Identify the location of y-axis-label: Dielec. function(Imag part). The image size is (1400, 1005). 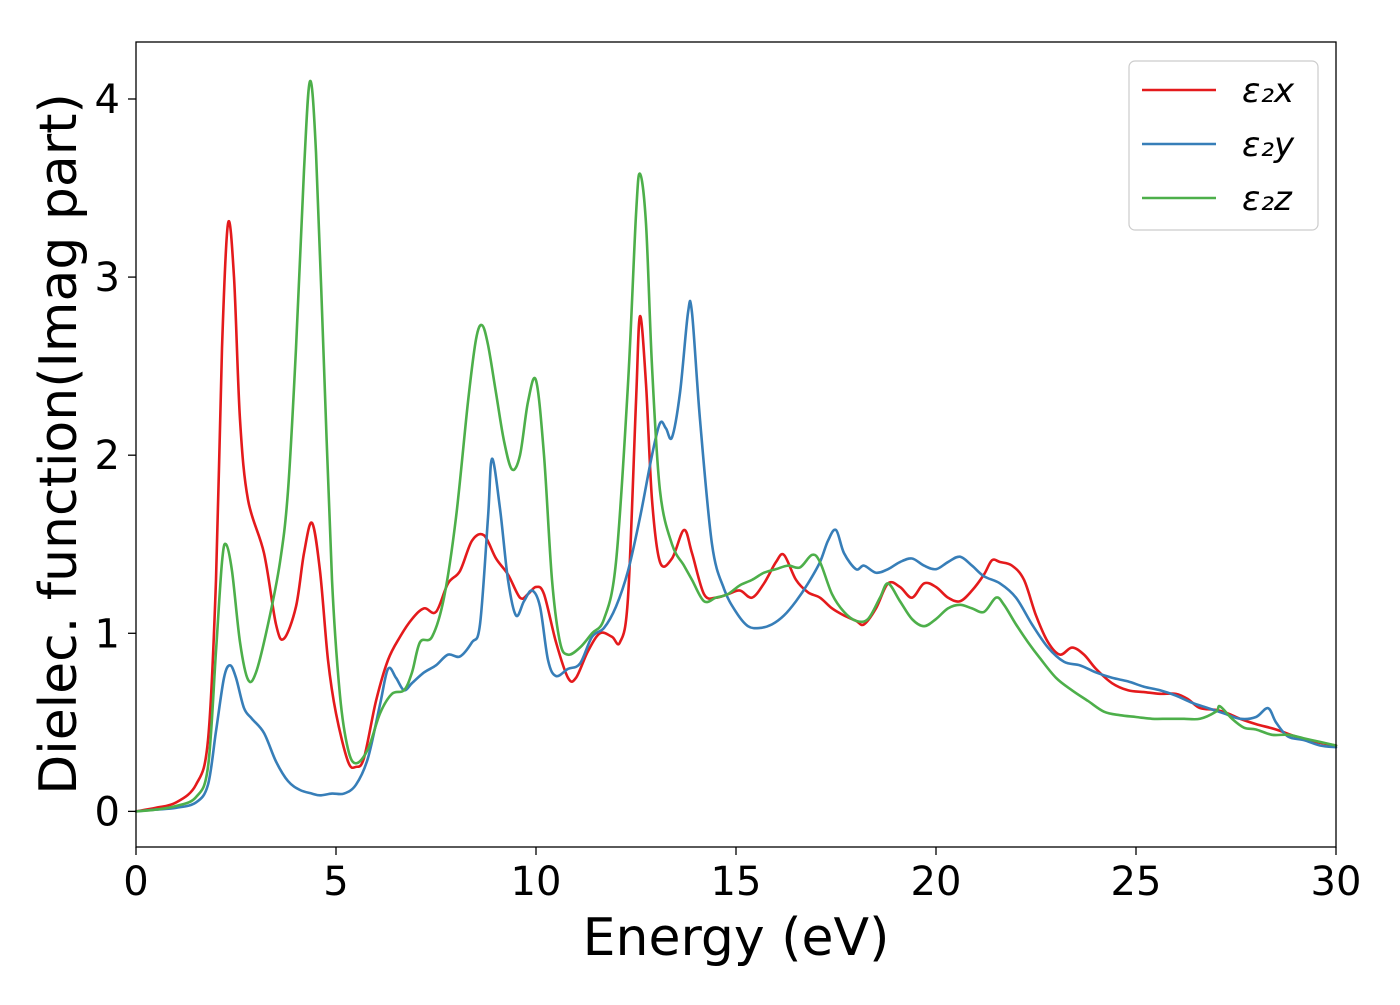
(59, 444).